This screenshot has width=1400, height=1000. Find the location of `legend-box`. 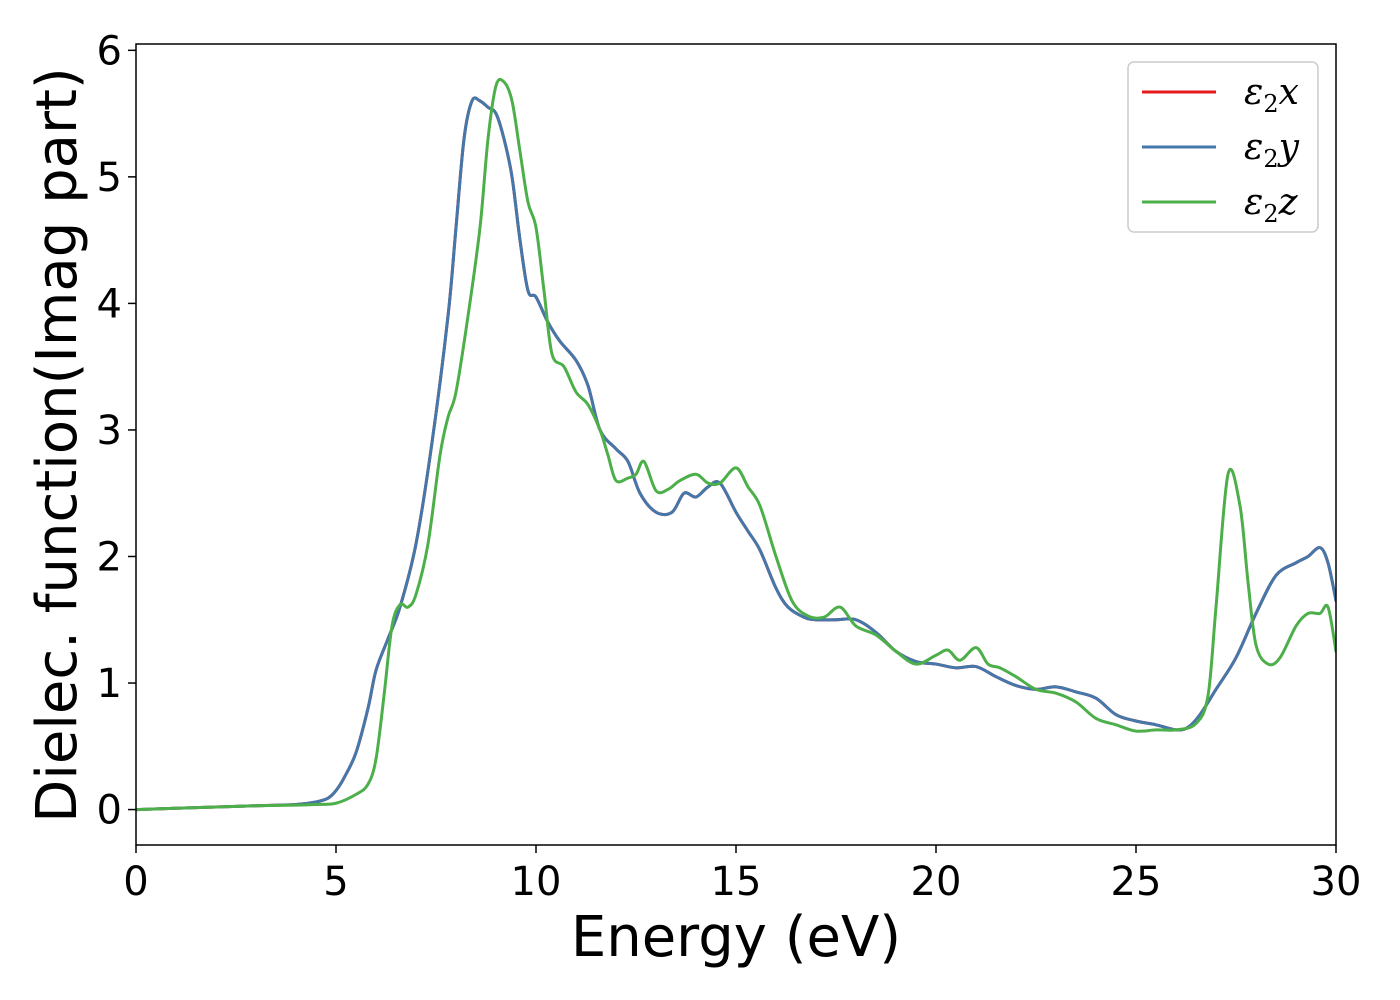

legend-box is located at coordinates (1223, 147).